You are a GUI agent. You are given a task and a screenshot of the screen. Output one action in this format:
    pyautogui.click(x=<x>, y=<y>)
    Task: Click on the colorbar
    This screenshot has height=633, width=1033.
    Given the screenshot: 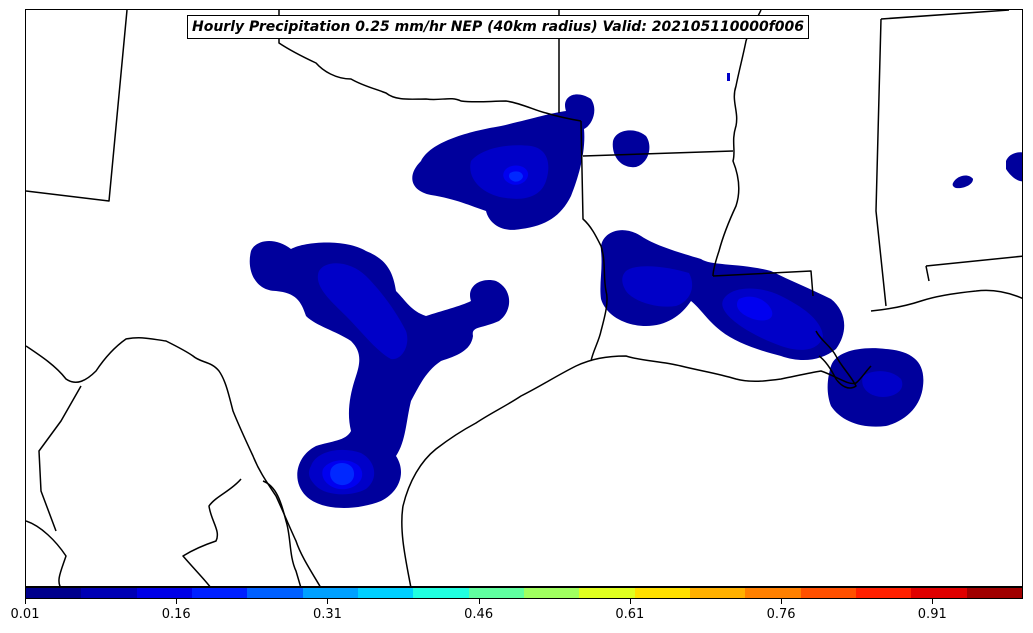 What is the action you would take?
    pyautogui.click(x=524, y=593)
    